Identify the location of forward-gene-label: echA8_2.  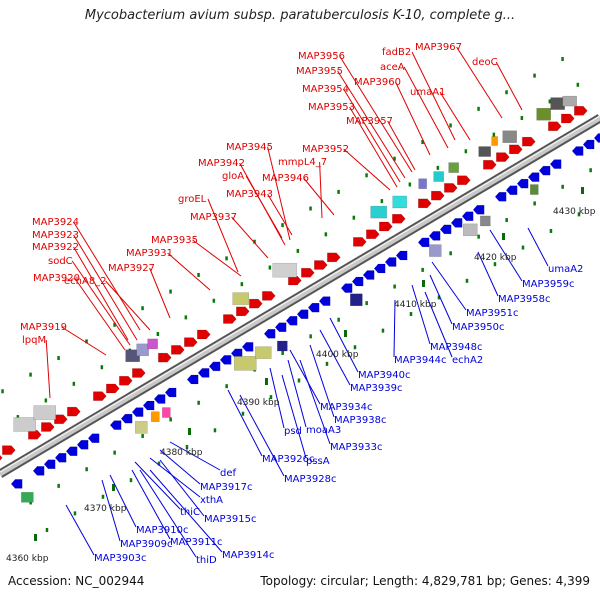
(85, 281).